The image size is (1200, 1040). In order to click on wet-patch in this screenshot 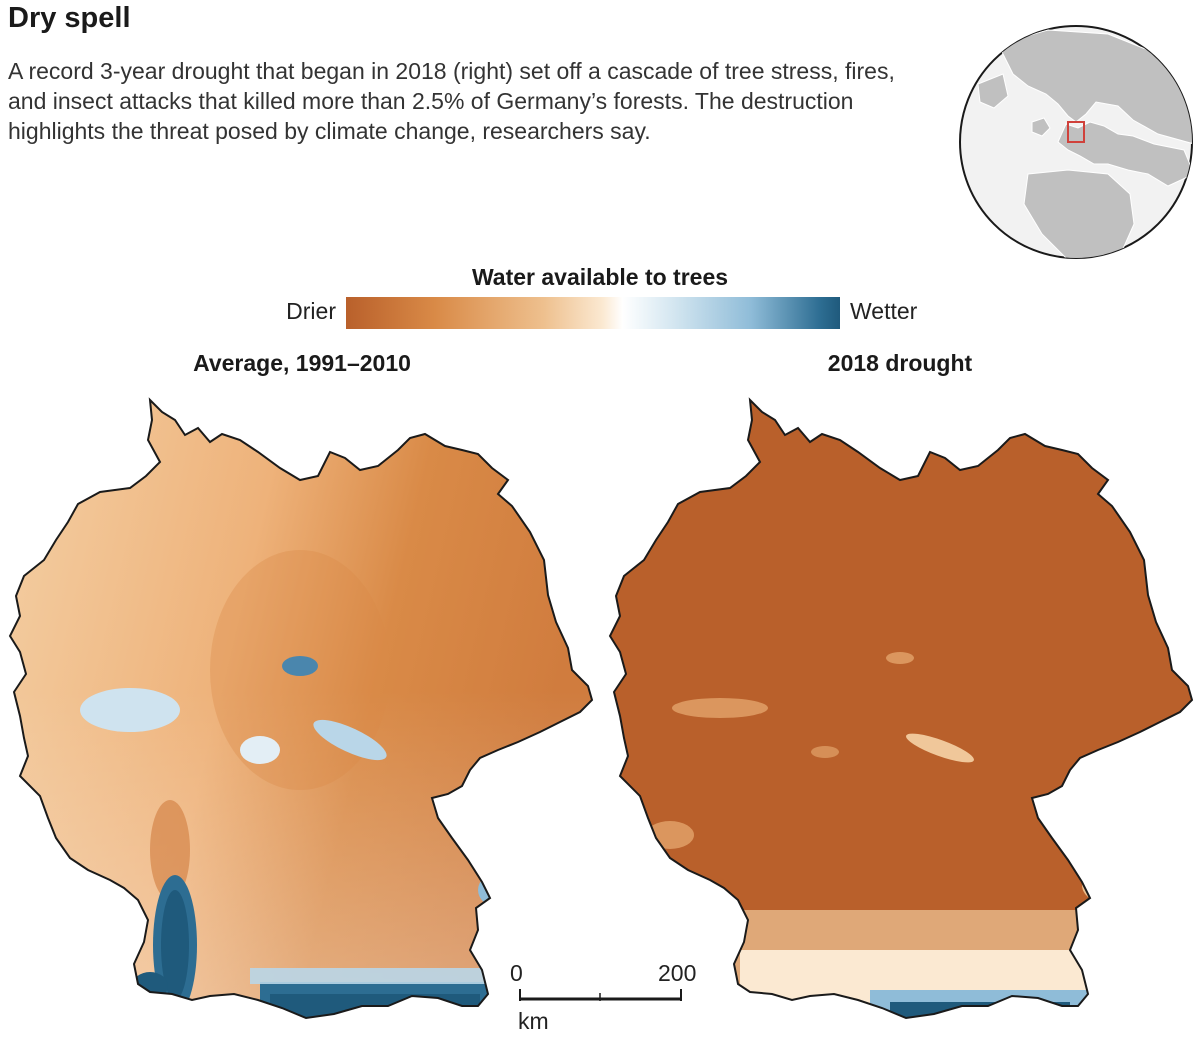, I will do `click(130, 710)`.